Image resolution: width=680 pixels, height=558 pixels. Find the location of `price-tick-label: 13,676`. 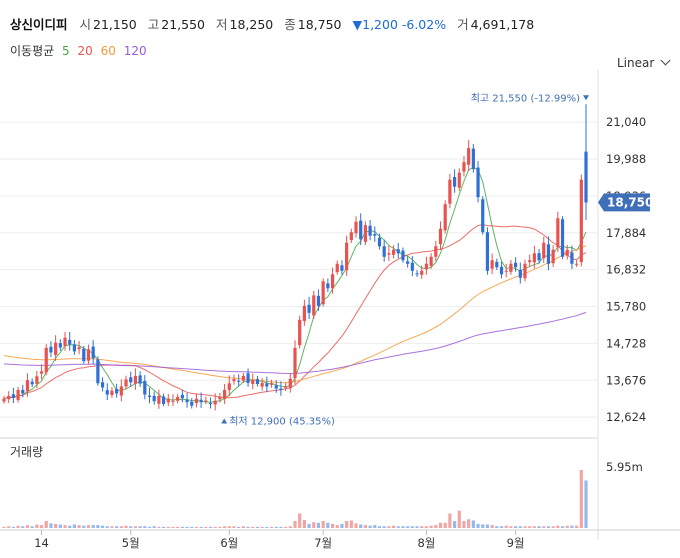

price-tick-label: 13,676 is located at coordinates (626, 380).